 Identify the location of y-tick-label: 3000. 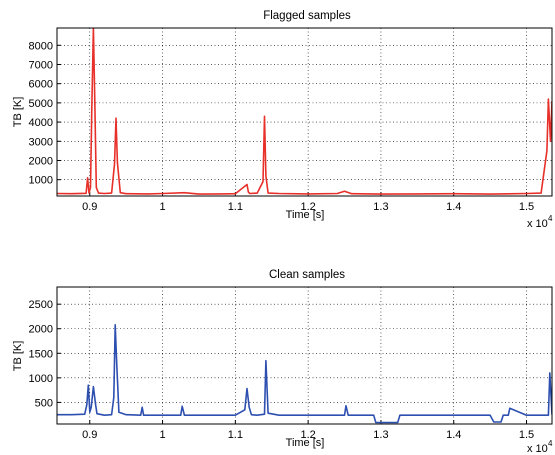
(41, 142).